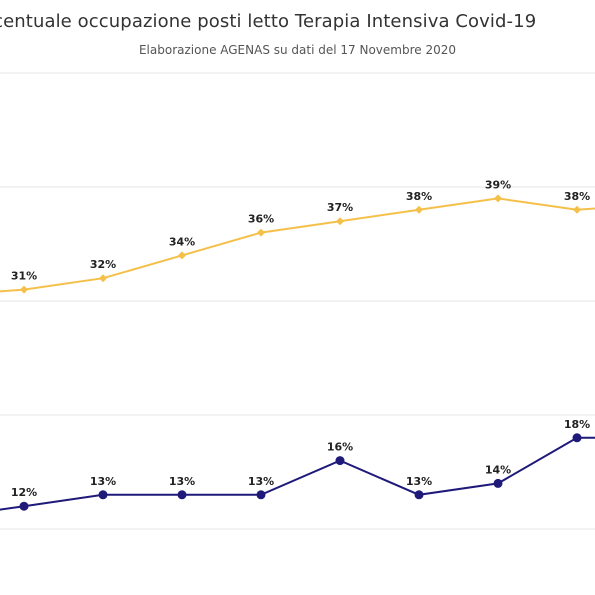 The width and height of the screenshot is (595, 595). I want to click on data-label: 37%, so click(340, 207).